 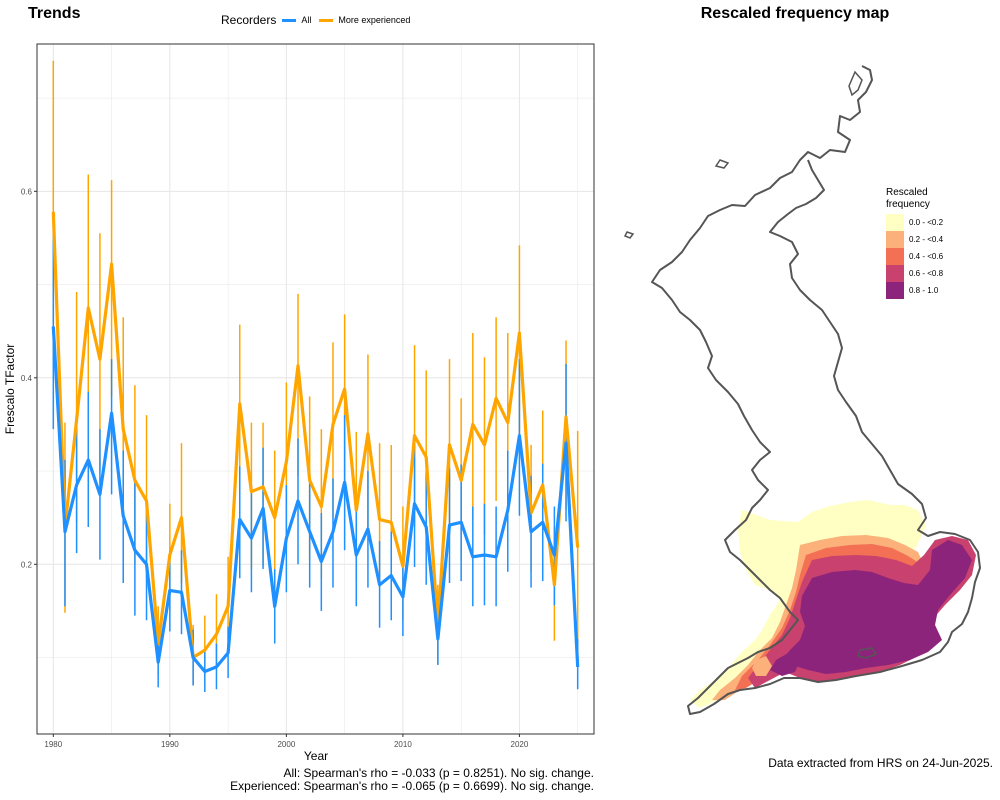 I want to click on source-note: Data extracted from HRS on 24-Jun-2025., so click(x=880, y=763).